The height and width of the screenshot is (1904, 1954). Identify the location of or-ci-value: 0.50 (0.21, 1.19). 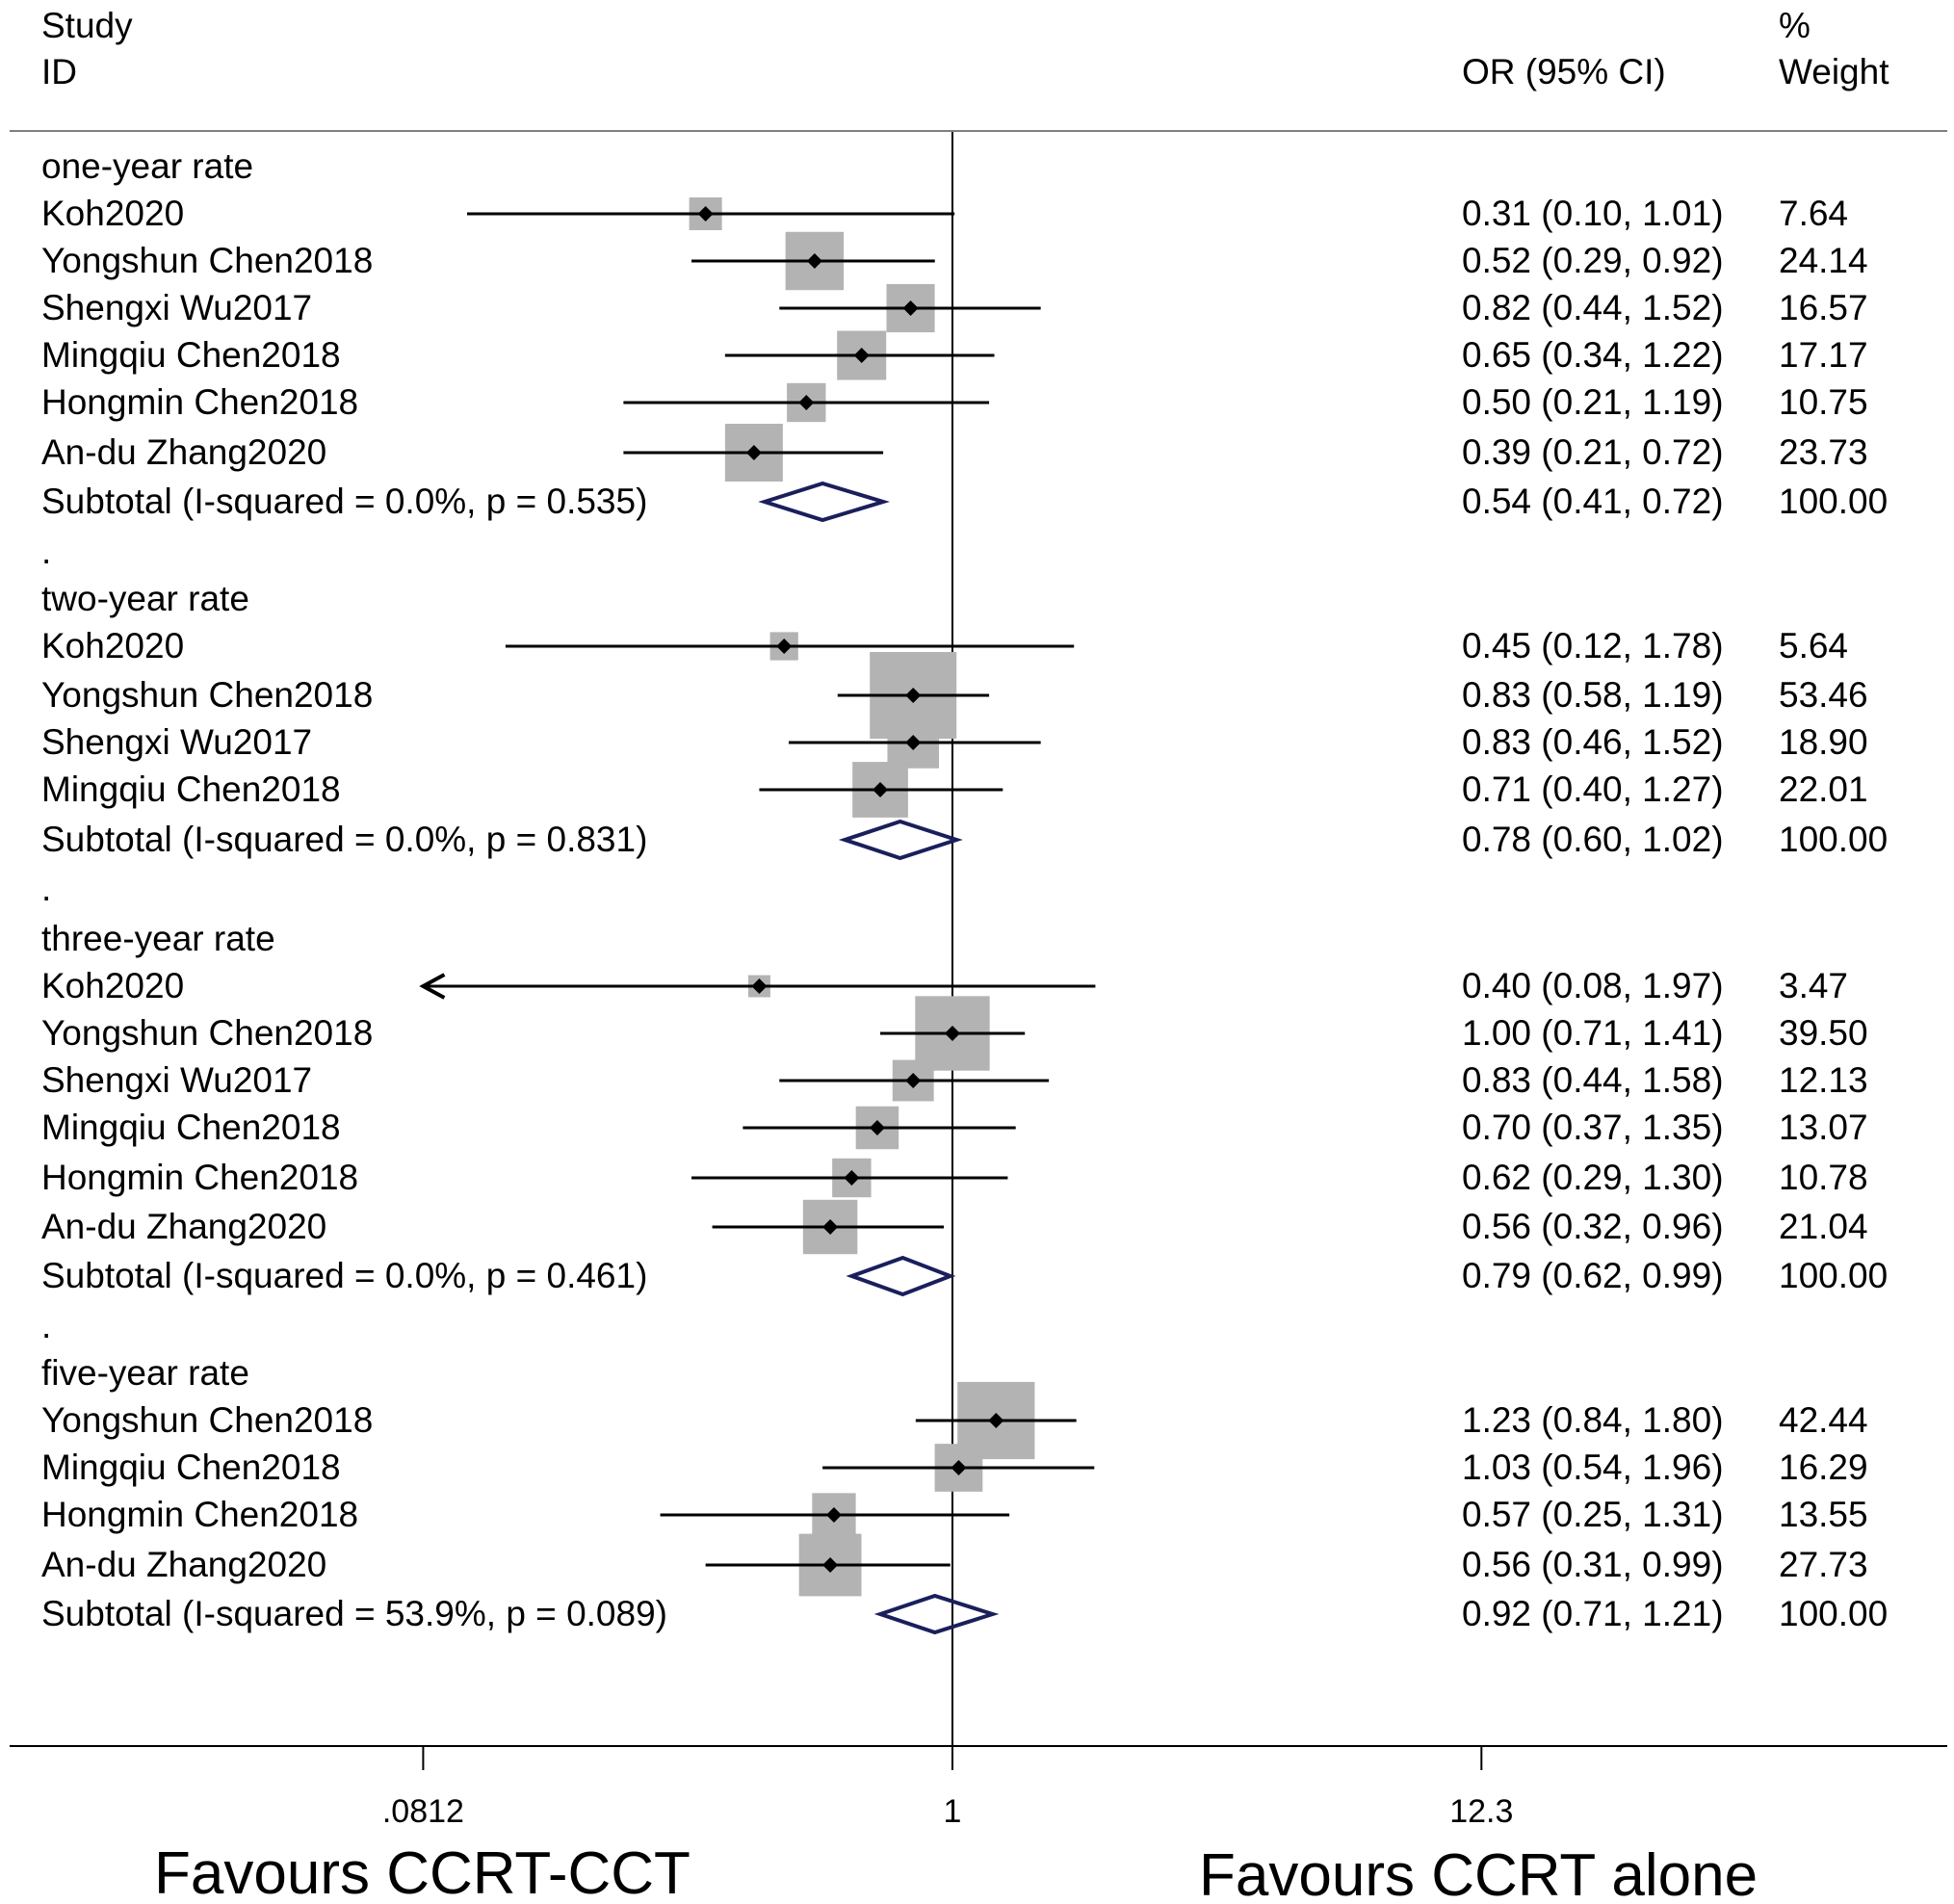
(1593, 402).